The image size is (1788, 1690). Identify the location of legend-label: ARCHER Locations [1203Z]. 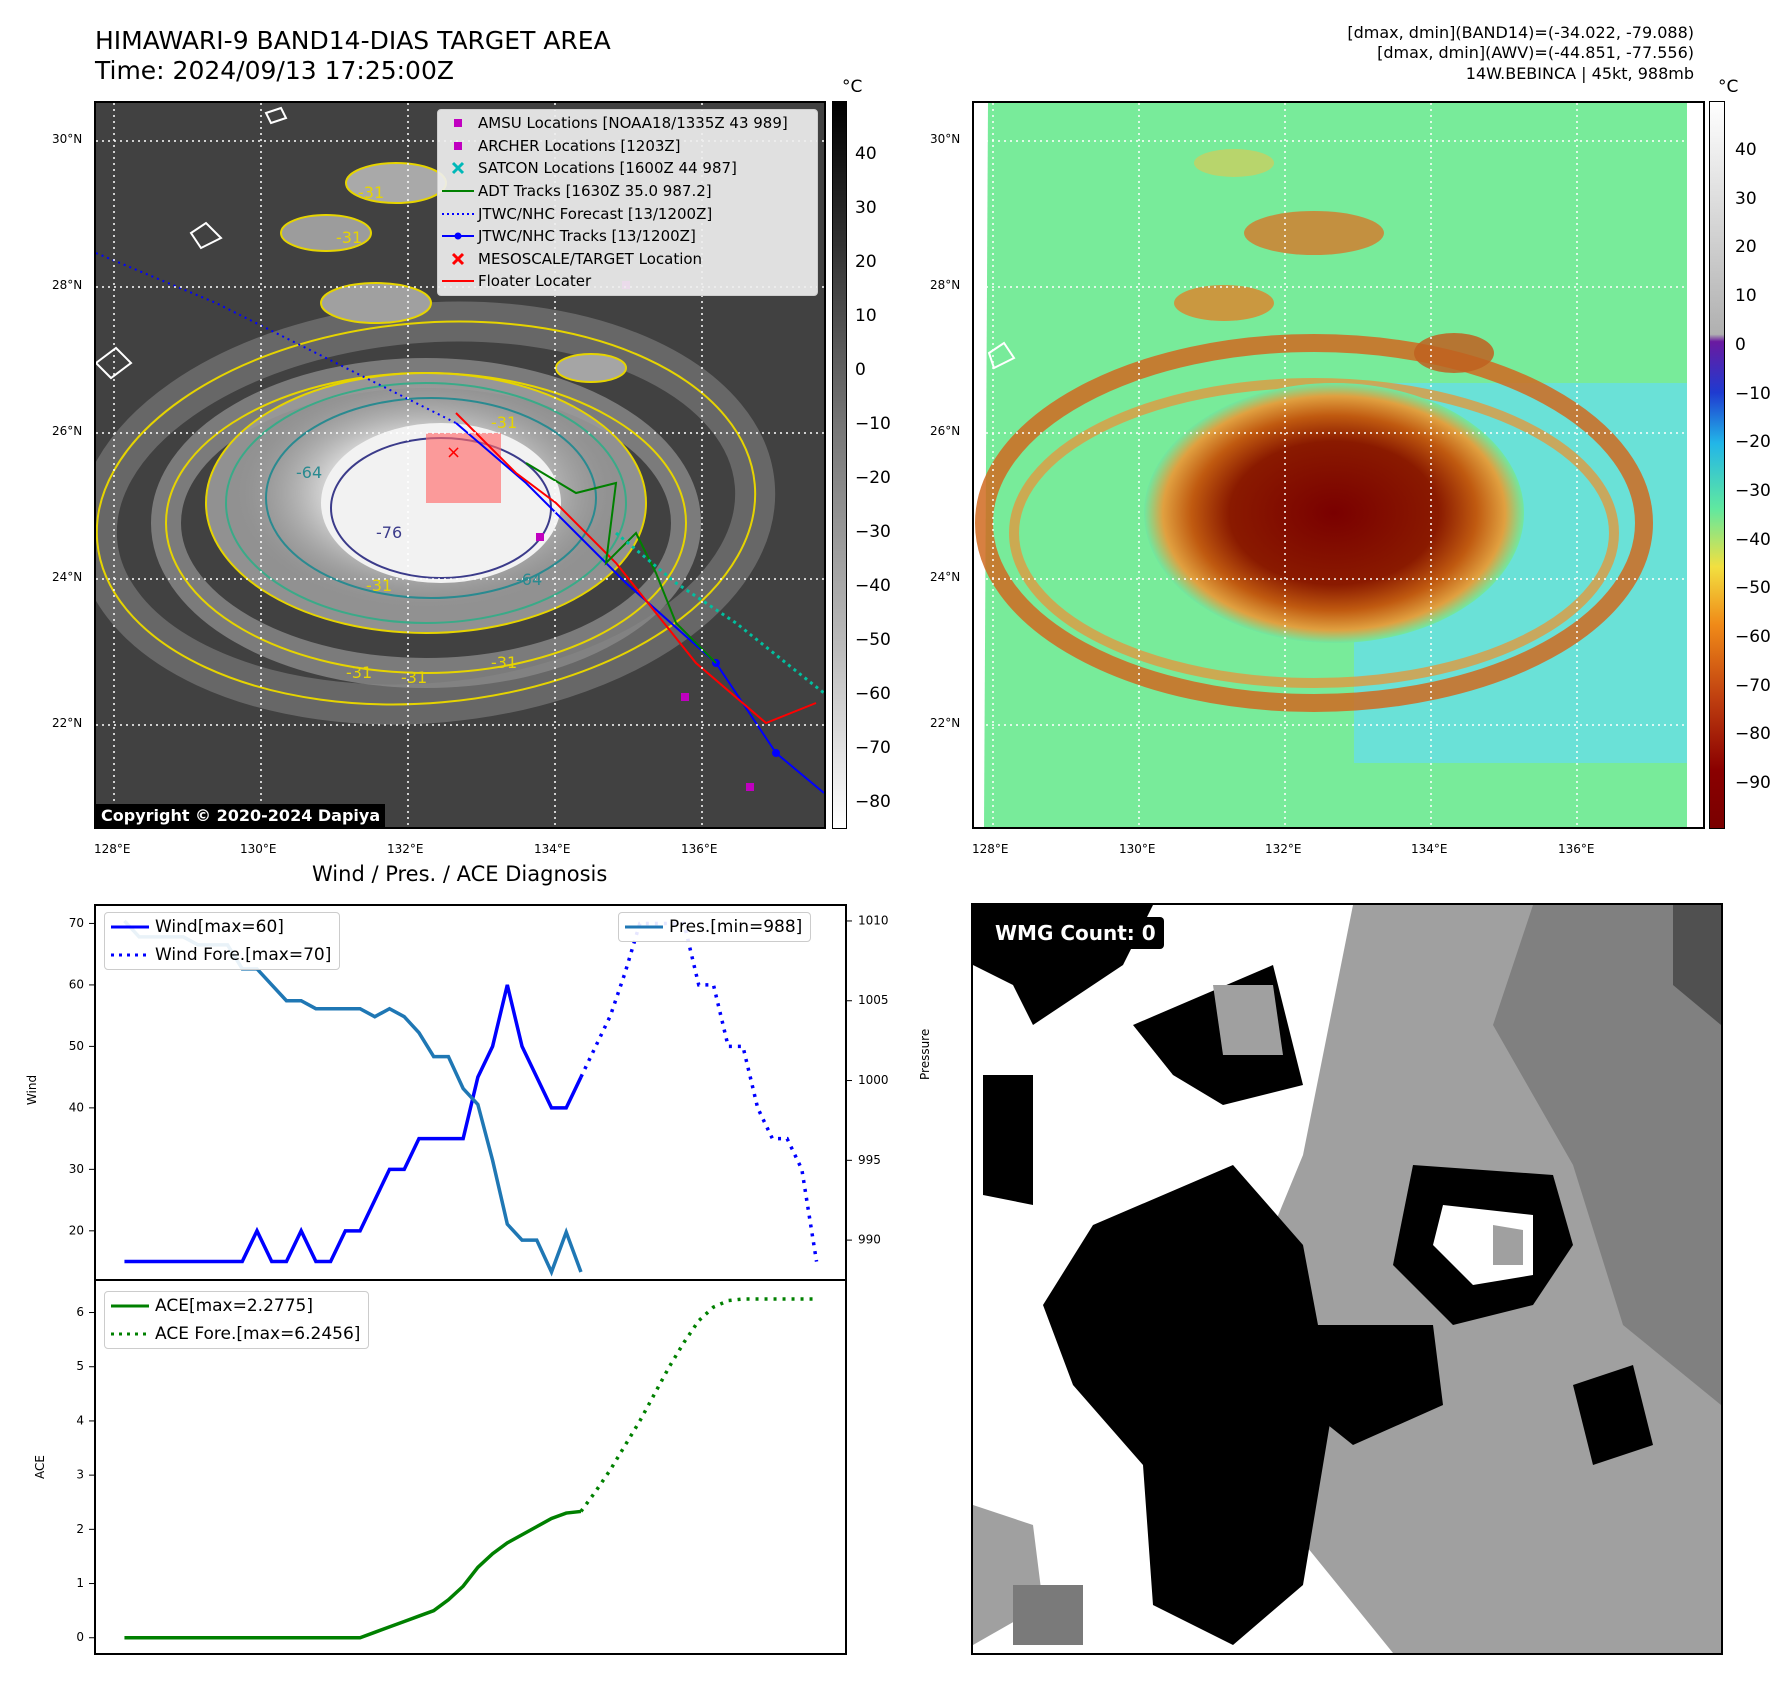
(579, 145).